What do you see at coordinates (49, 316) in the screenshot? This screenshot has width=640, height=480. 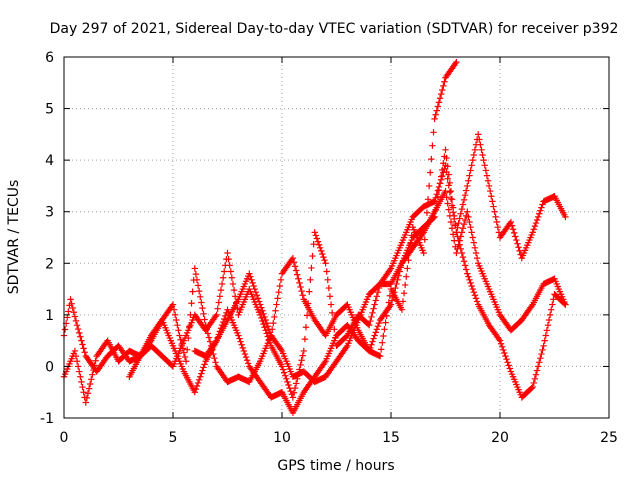 I see `y-tick-label: 1` at bounding box center [49, 316].